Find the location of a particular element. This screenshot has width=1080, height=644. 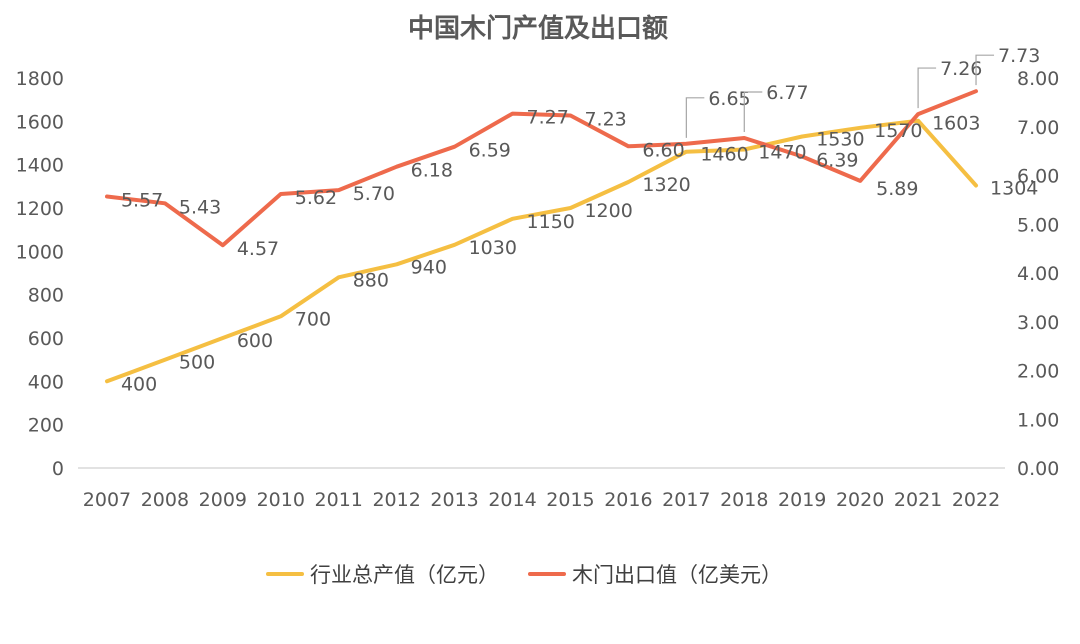

data-label-revenue: 1603 is located at coordinates (956, 124).